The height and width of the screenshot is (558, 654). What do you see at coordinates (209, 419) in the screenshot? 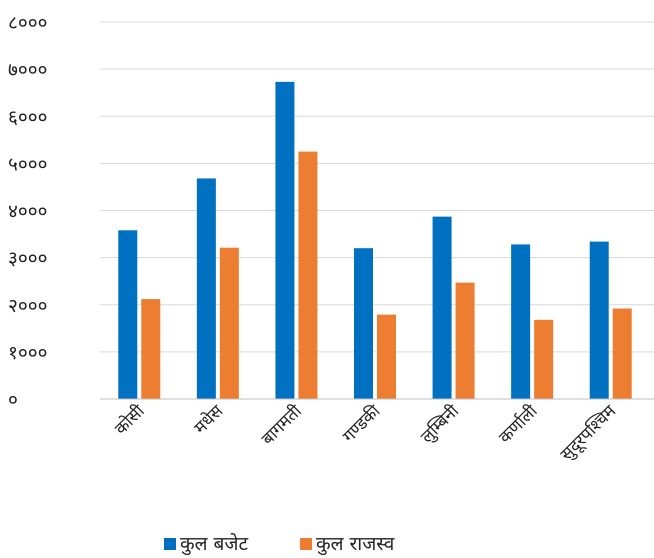
I see `x-category-label: मधेस` at bounding box center [209, 419].